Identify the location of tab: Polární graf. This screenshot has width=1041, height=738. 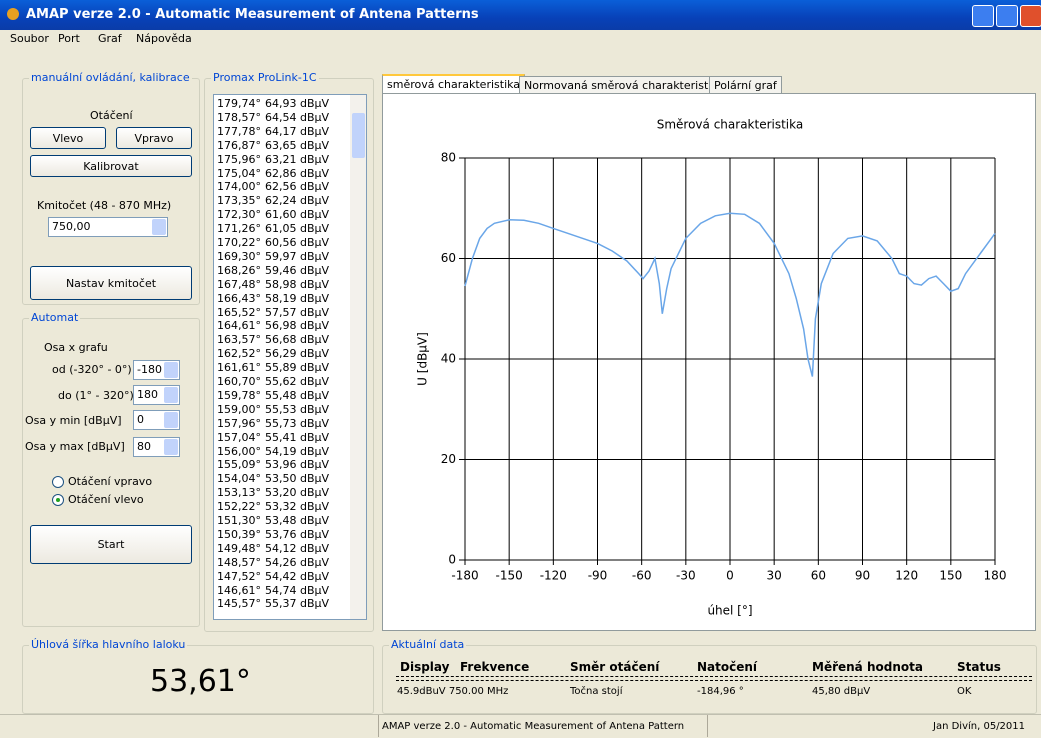
(745, 85).